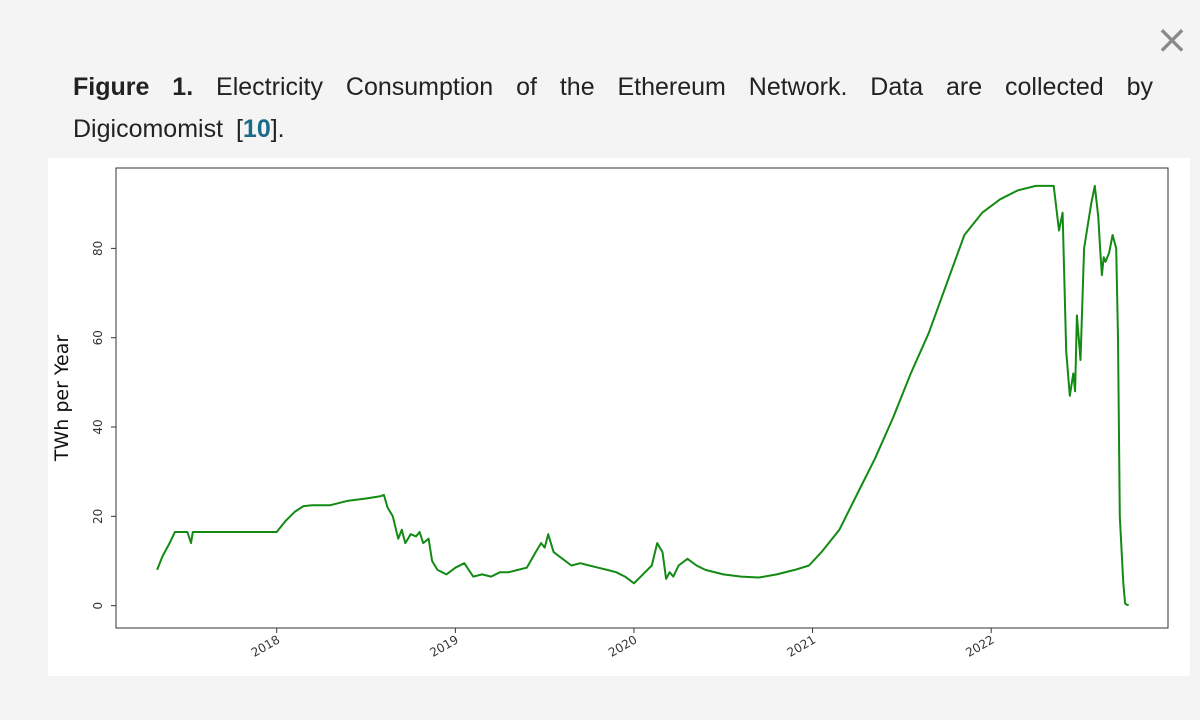 The image size is (1200, 720). Describe the element at coordinates (277, 129) in the screenshot. I see `caption-tail: ].` at that location.